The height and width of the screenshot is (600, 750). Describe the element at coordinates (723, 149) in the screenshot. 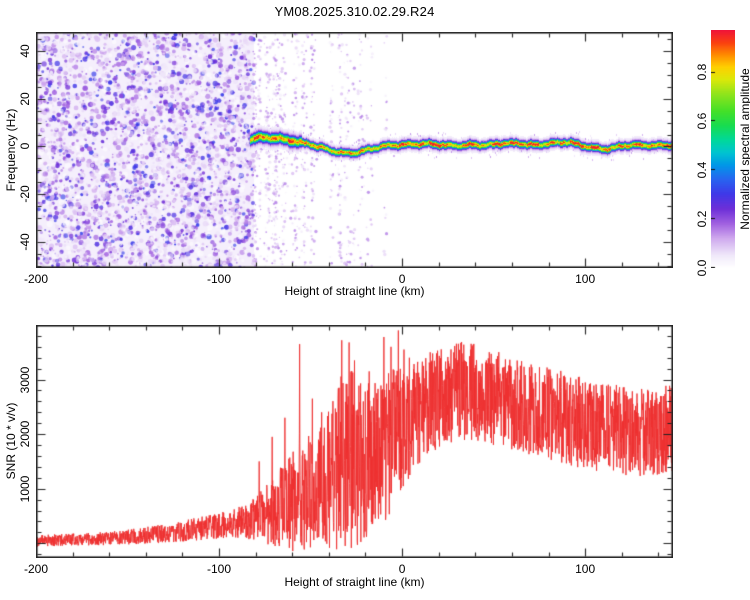

I see `colorbar-canvas` at that location.